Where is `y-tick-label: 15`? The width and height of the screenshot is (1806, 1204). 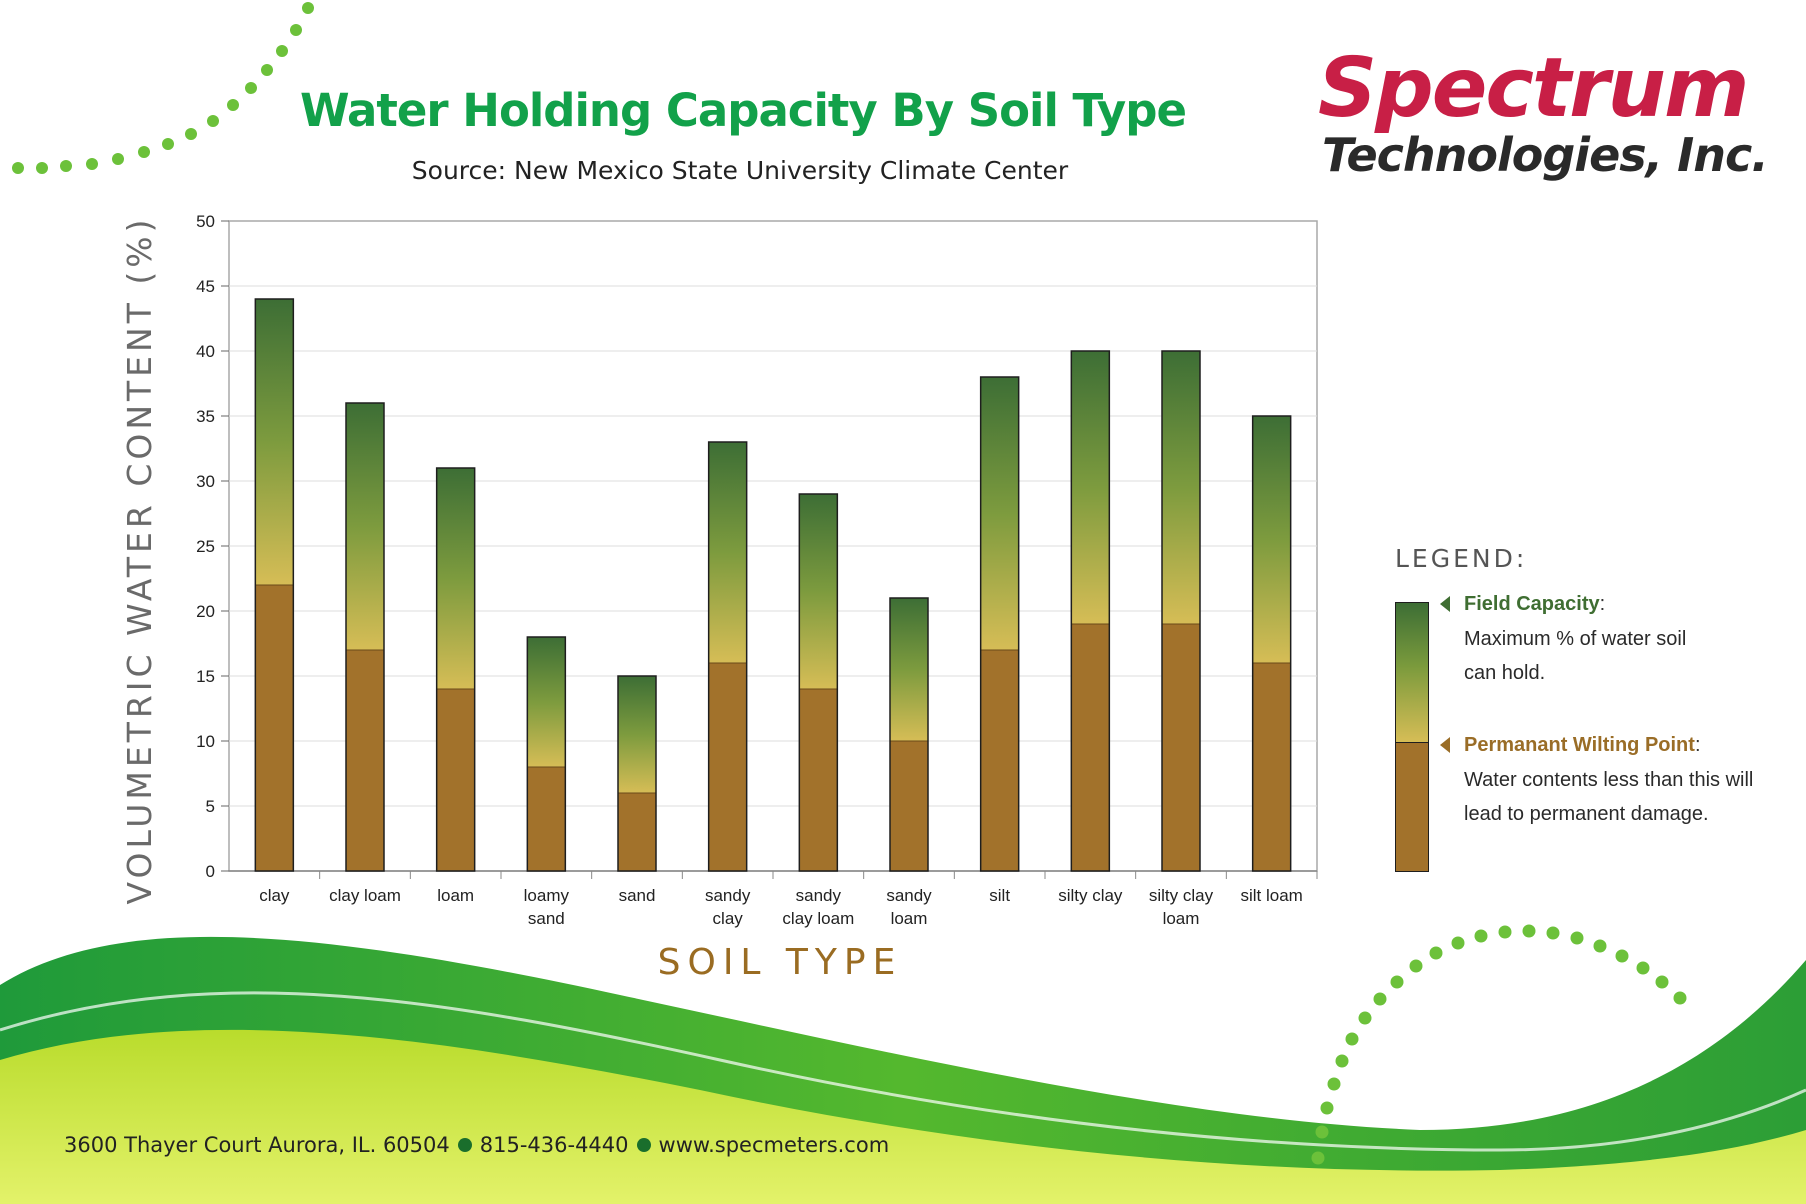
y-tick-label: 15 is located at coordinates (205, 676).